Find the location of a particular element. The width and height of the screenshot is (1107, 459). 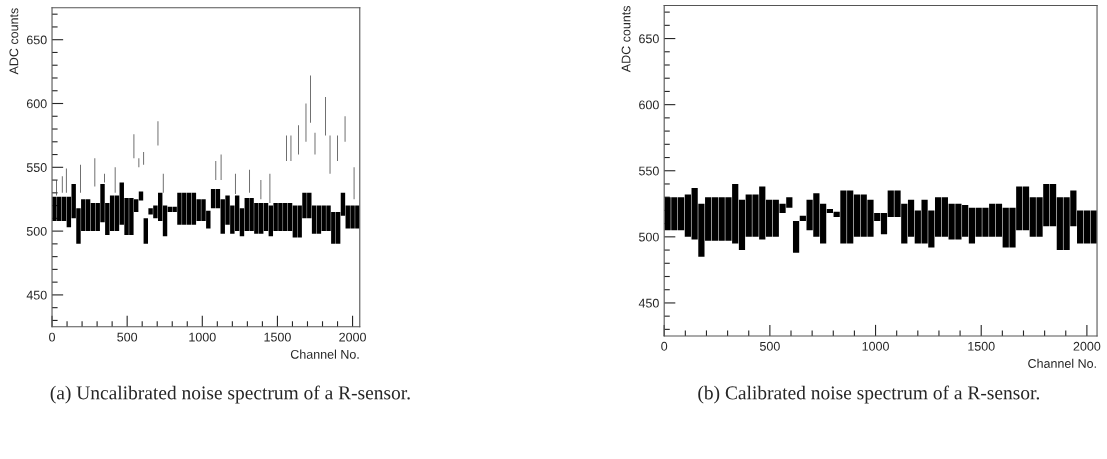

text: (b) Calibrated noise spectrum of a R-sensor. is located at coordinates (869, 394).